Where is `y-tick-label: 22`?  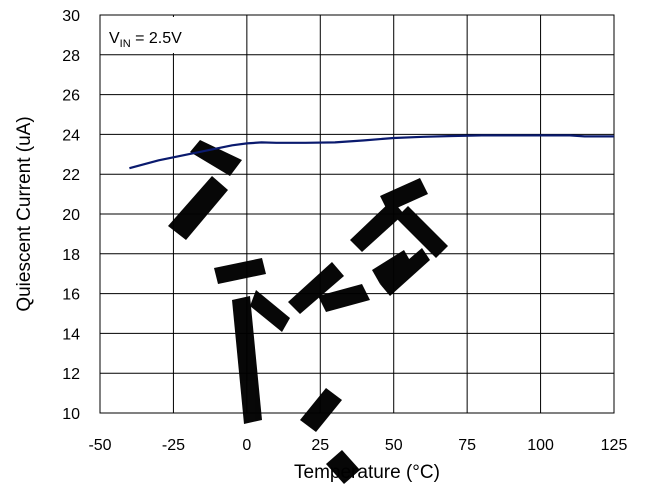
y-tick-label: 22 is located at coordinates (71, 175).